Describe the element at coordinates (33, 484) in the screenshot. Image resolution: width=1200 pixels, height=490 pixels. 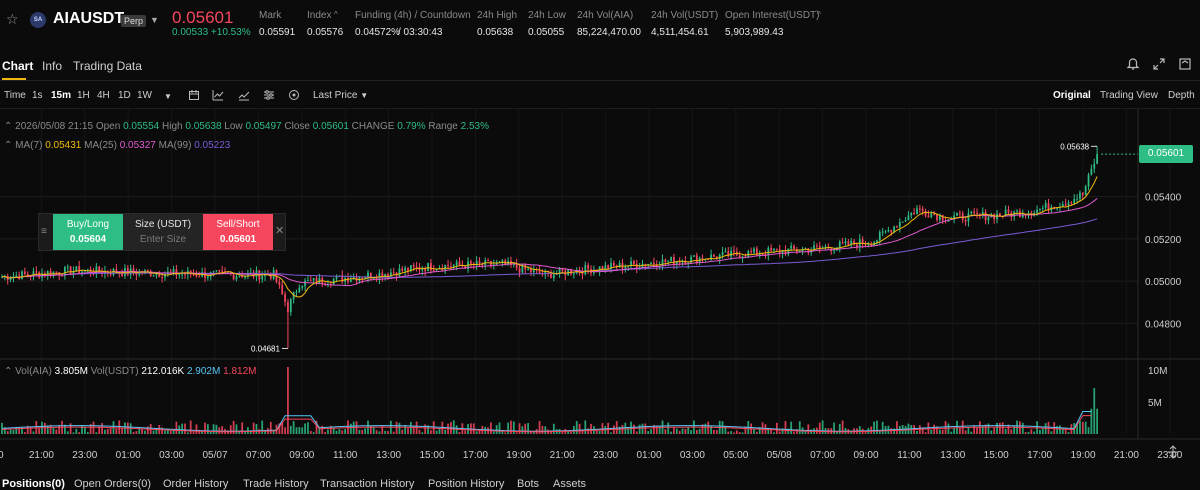
I see `tab-positions: Positions(0)` at that location.